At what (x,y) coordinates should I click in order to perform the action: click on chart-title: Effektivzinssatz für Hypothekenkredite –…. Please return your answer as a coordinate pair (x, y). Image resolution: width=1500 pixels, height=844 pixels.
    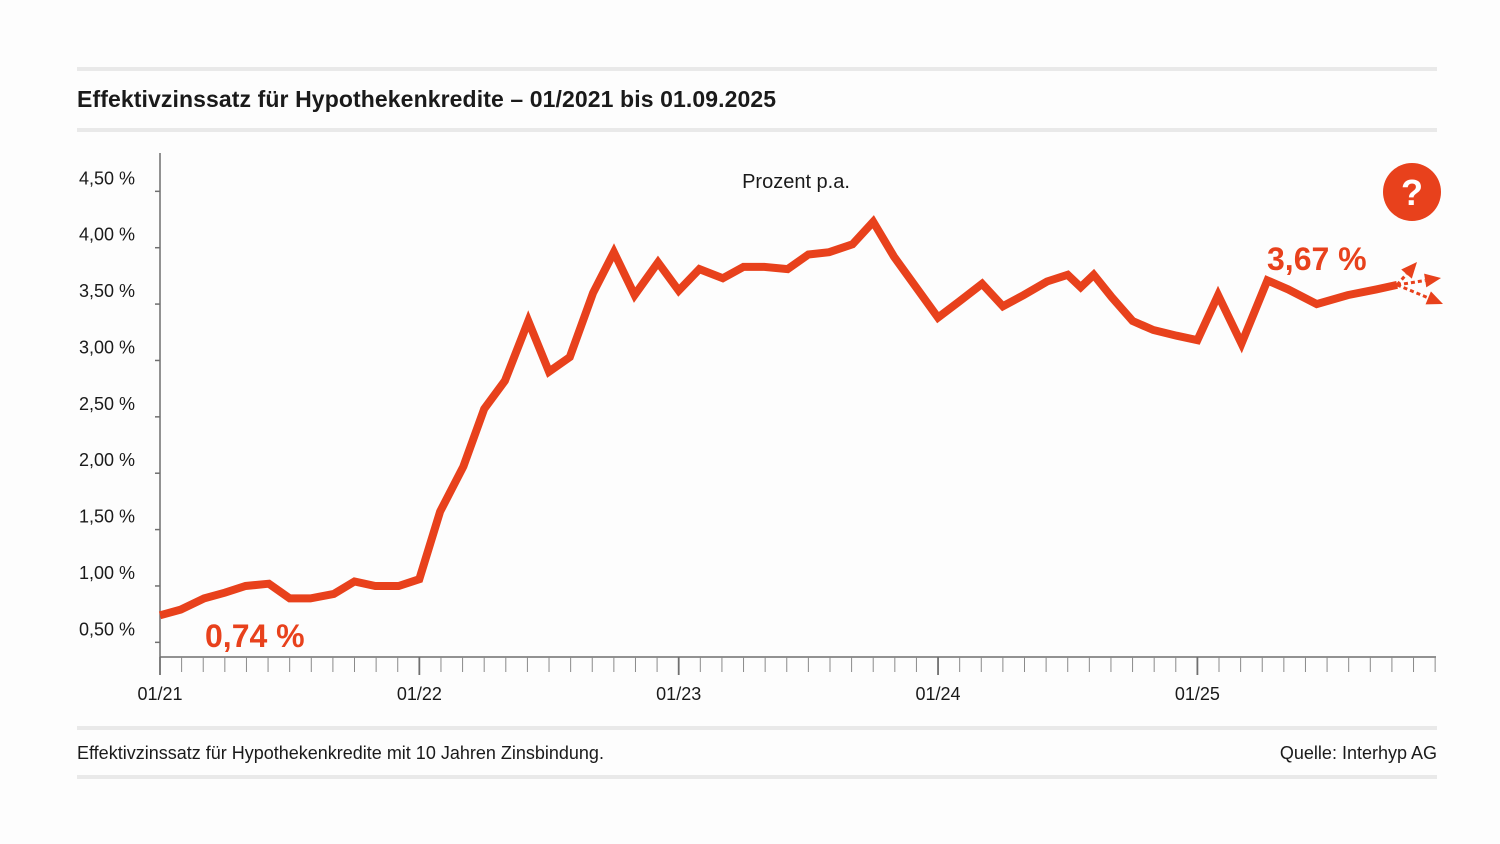
    Looking at the image, I should click on (427, 99).